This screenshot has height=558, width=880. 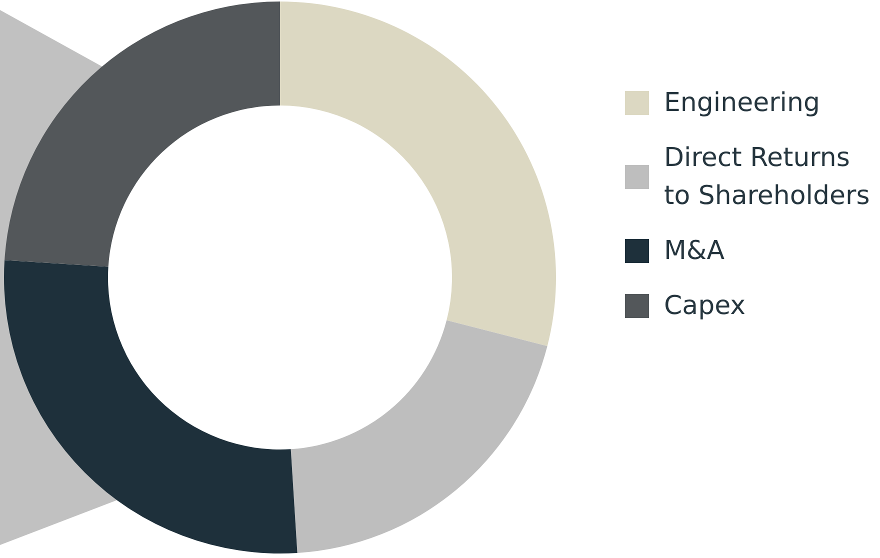 What do you see at coordinates (767, 177) in the screenshot?
I see `legend-label: Direct Returns to Shareholders` at bounding box center [767, 177].